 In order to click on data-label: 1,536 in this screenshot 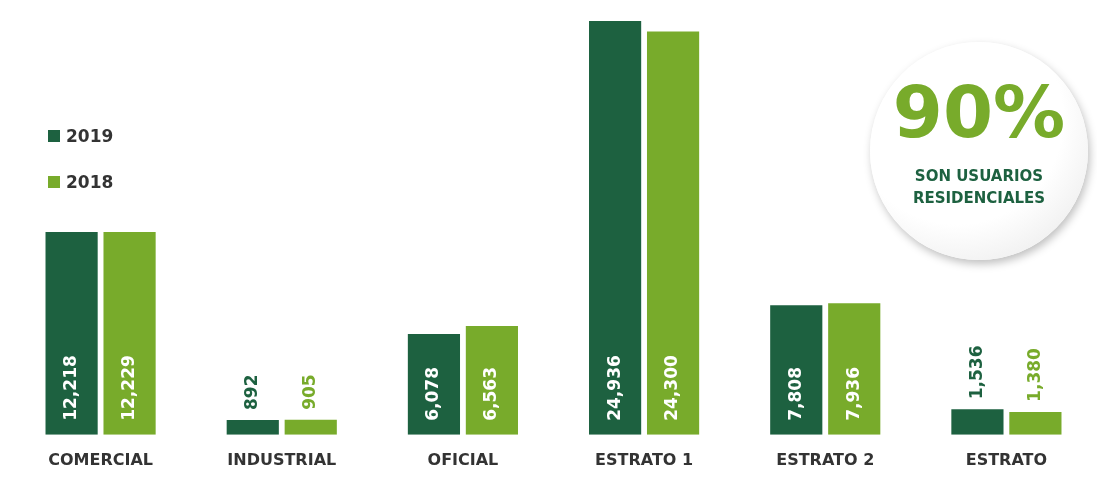, I will do `click(975, 372)`.